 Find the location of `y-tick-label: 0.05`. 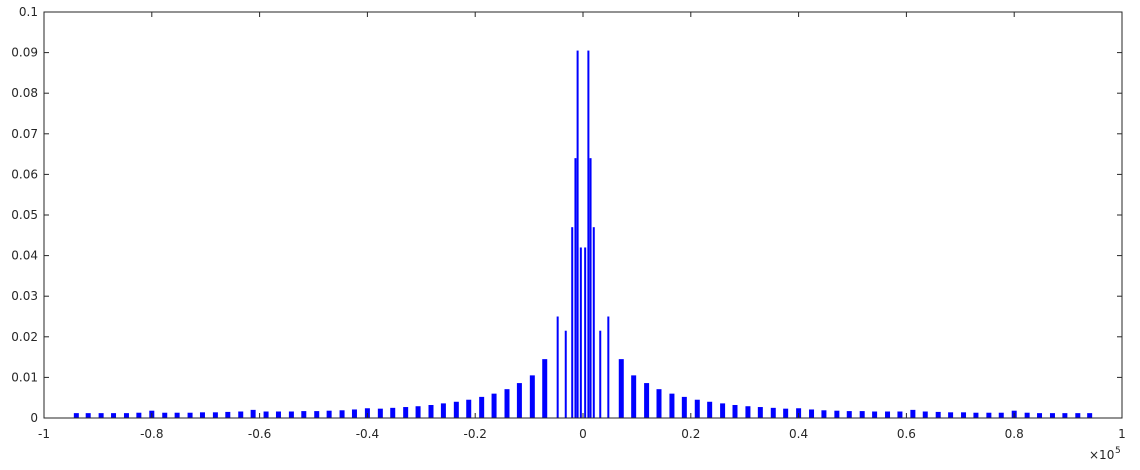

y-tick-label: 0.05 is located at coordinates (24, 215).